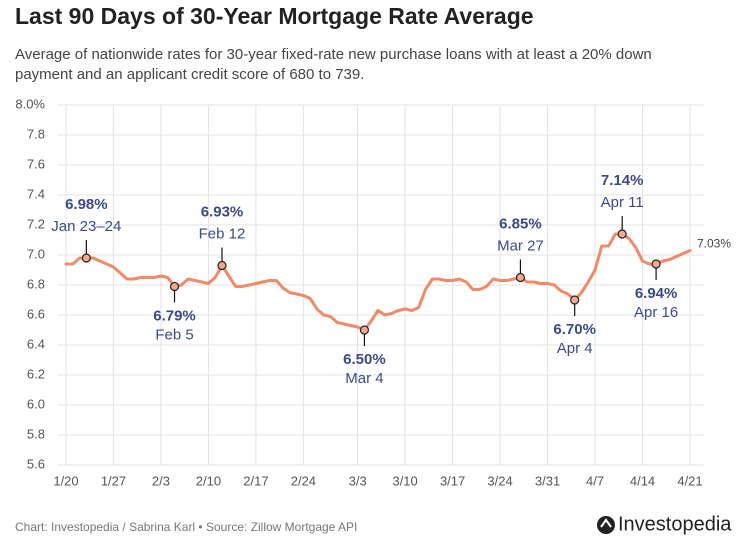  I want to click on y-tick-label: 5.6, so click(36, 463).